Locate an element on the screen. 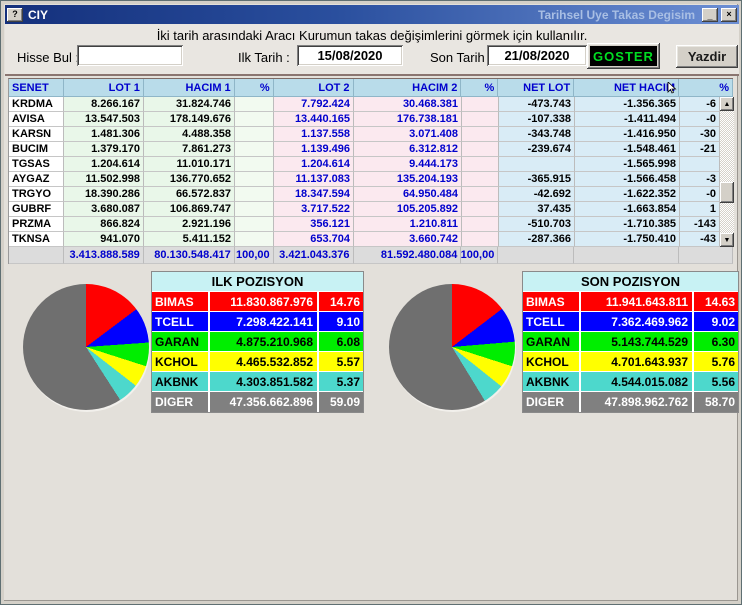 The width and height of the screenshot is (742, 605). table-cell: 1.379.170 is located at coordinates (104, 149).